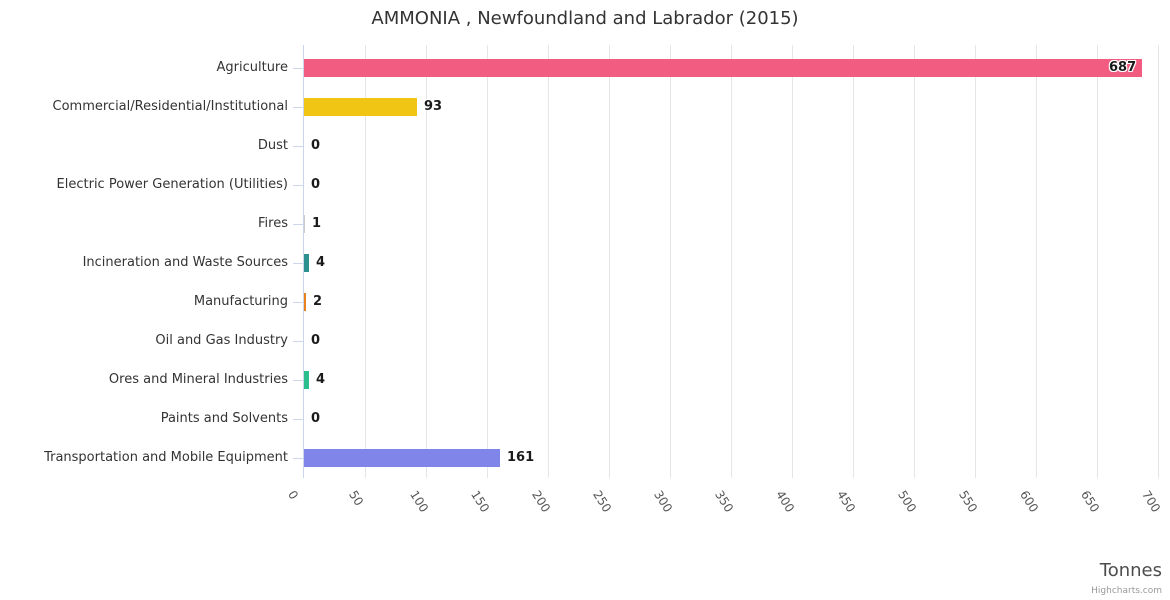  What do you see at coordinates (272, 145) in the screenshot?
I see `category-label: Dust` at bounding box center [272, 145].